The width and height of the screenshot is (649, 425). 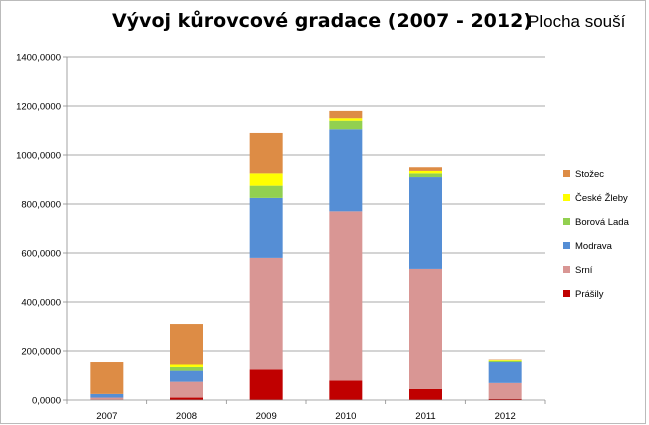 What do you see at coordinates (594, 246) in the screenshot?
I see `legend-label: Modrava` at bounding box center [594, 246].